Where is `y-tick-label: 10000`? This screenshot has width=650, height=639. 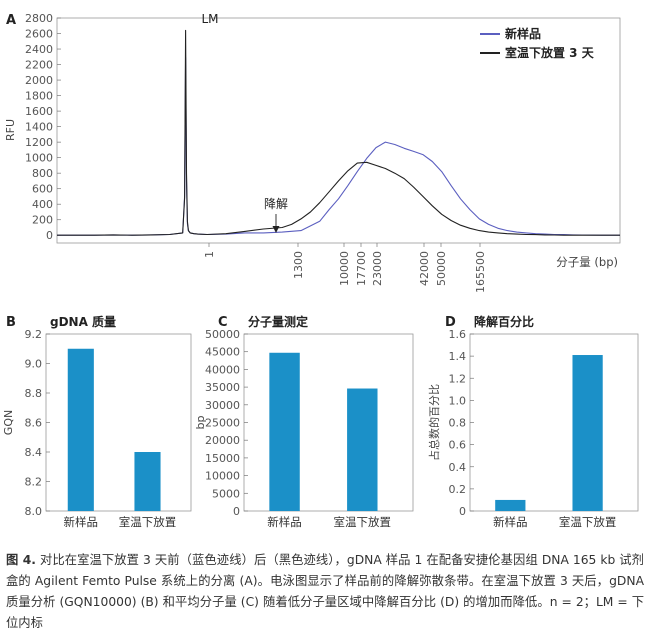
y-tick-label: 10000 is located at coordinates (222, 476).